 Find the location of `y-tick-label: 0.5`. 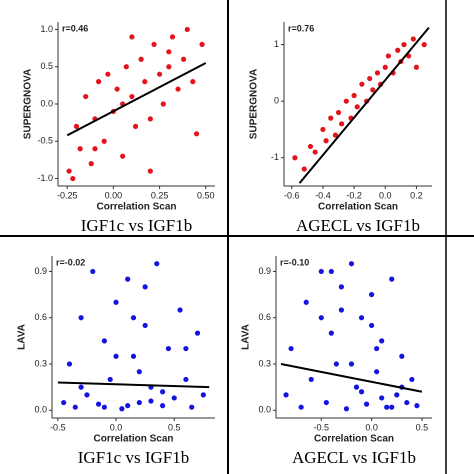

y-tick-label: 0.5 is located at coordinates (46, 66).